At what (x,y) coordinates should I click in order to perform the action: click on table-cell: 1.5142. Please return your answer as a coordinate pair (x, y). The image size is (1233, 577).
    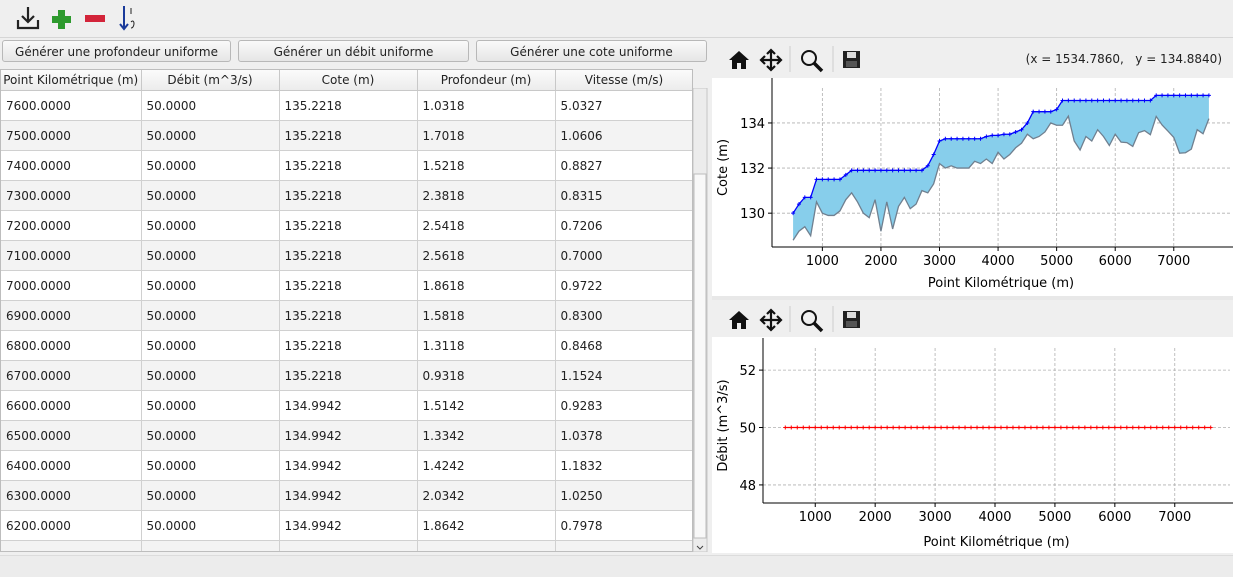
    Looking at the image, I should click on (486, 405).